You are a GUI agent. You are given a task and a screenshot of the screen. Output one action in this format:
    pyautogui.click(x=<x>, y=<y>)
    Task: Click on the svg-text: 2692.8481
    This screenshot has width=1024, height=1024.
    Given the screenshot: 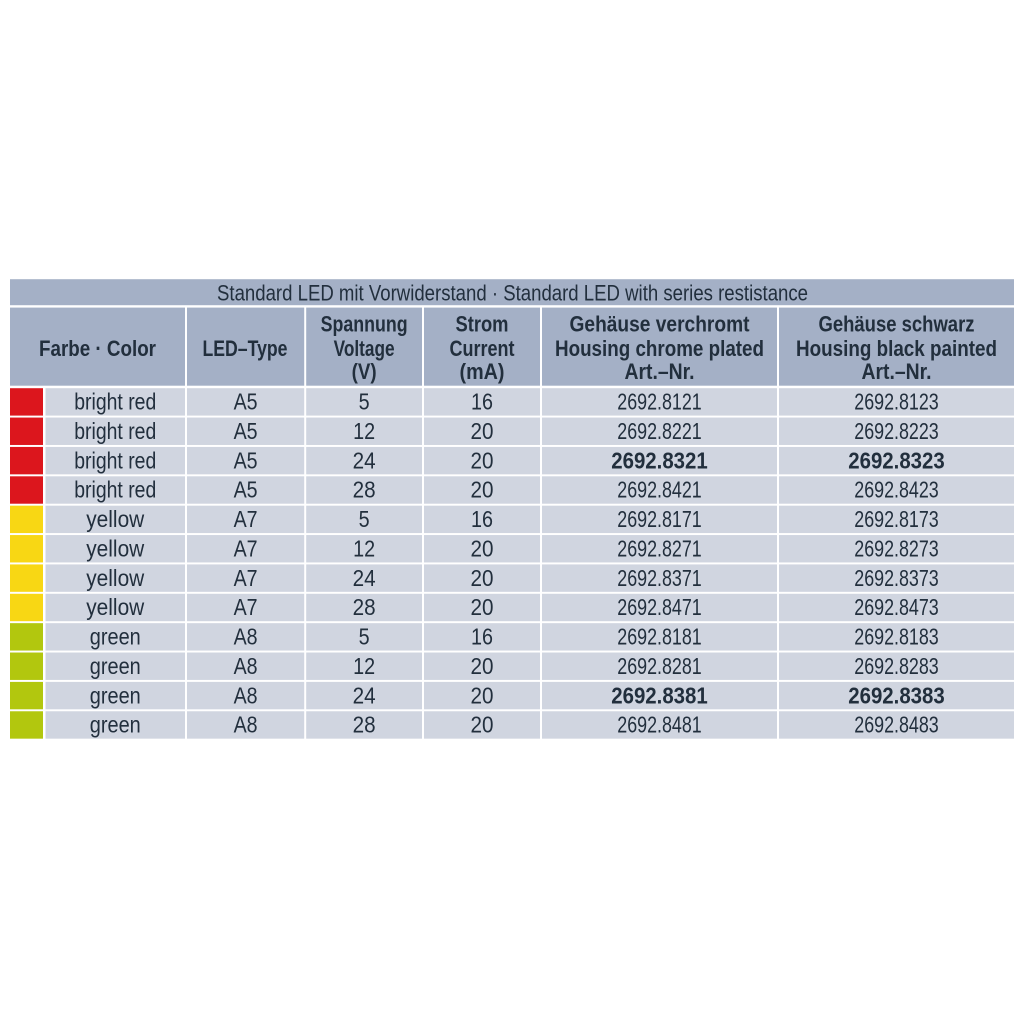 What is the action you would take?
    pyautogui.click(x=659, y=725)
    